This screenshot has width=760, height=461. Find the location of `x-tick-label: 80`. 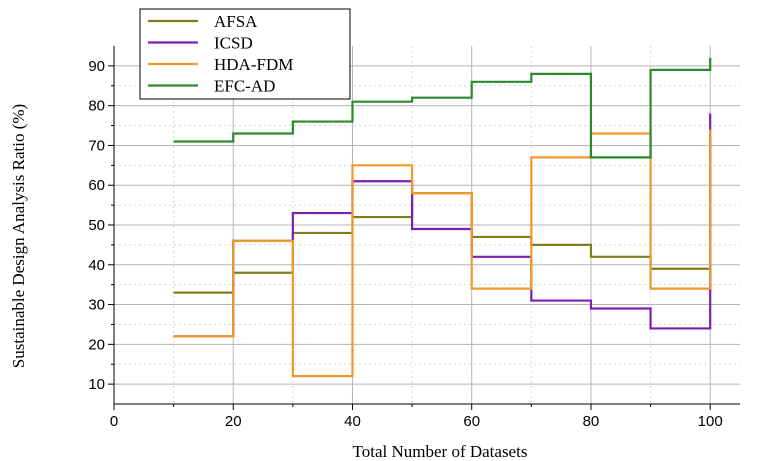

x-tick-label: 80 is located at coordinates (591, 421).